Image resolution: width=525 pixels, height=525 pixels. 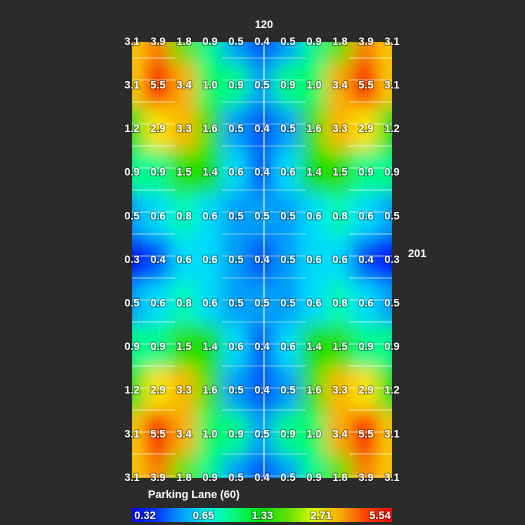 What do you see at coordinates (209, 434) in the screenshot?
I see `value-label: 1.0` at bounding box center [209, 434].